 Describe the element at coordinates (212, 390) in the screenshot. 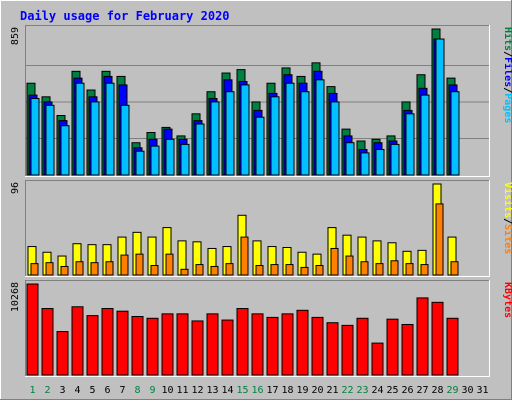

I see `day-label-13: 13` at that location.